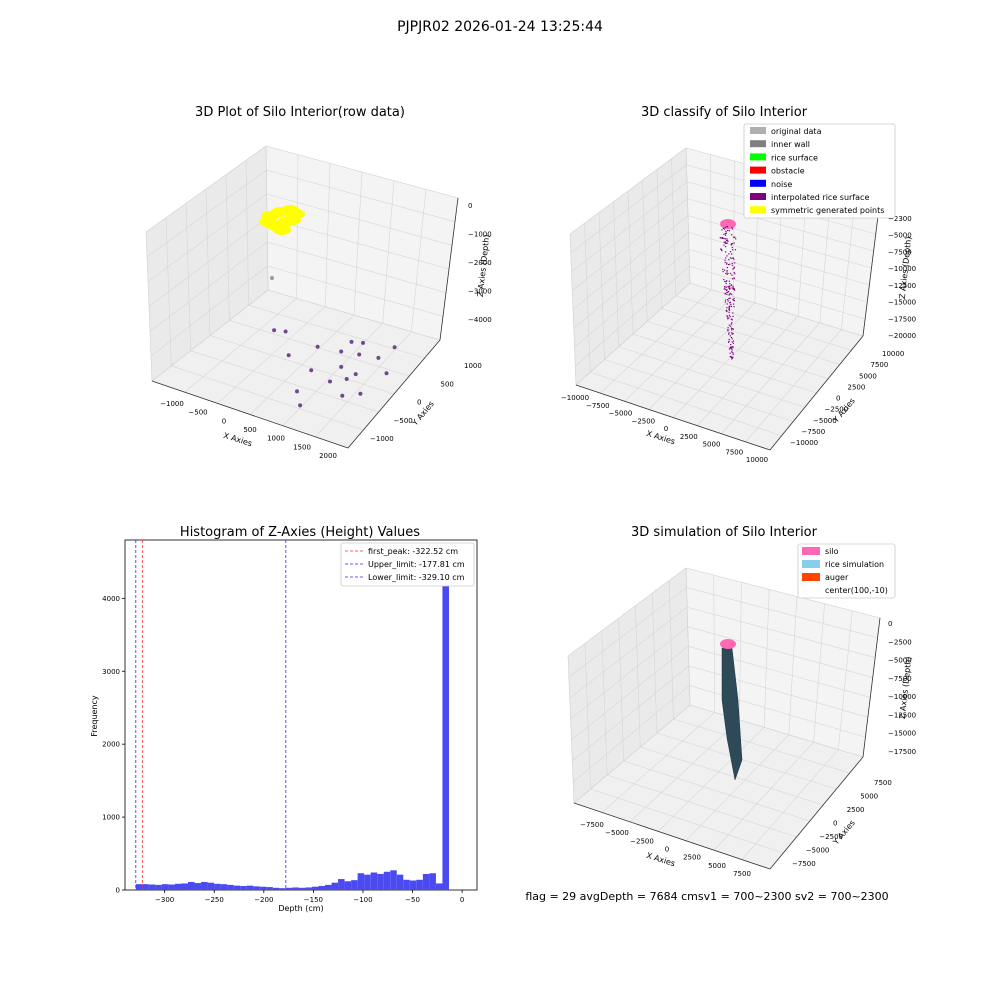 The width and height of the screenshot is (1000, 1000). Describe the element at coordinates (902, 286) in the screenshot. I see `z-tick-label: −12500` at that location.